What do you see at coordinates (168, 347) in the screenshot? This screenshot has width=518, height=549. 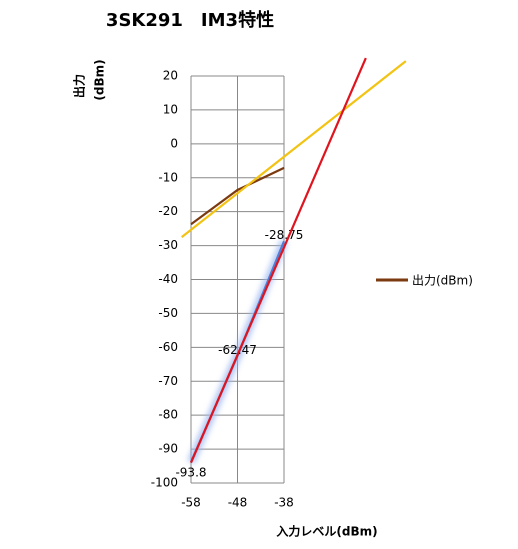 I see `y-tick-label: -60` at bounding box center [168, 347].